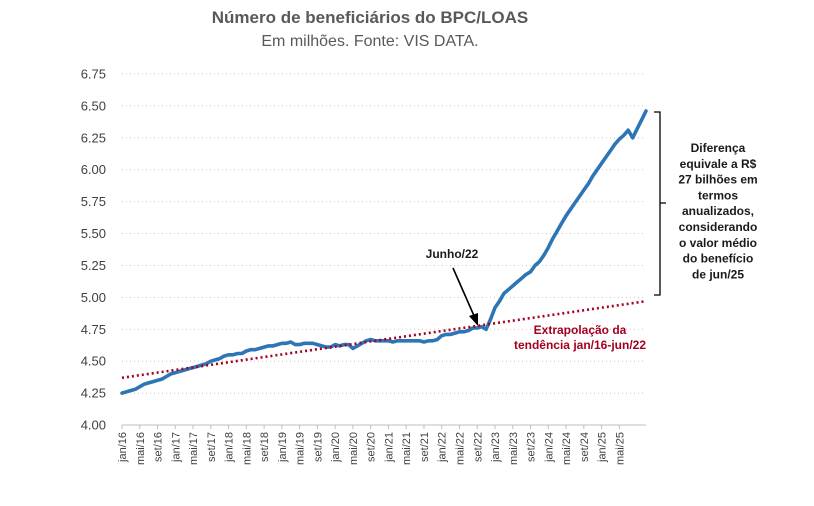 The width and height of the screenshot is (814, 506). I want to click on x-tick-label: jan/21, so click(389, 447).